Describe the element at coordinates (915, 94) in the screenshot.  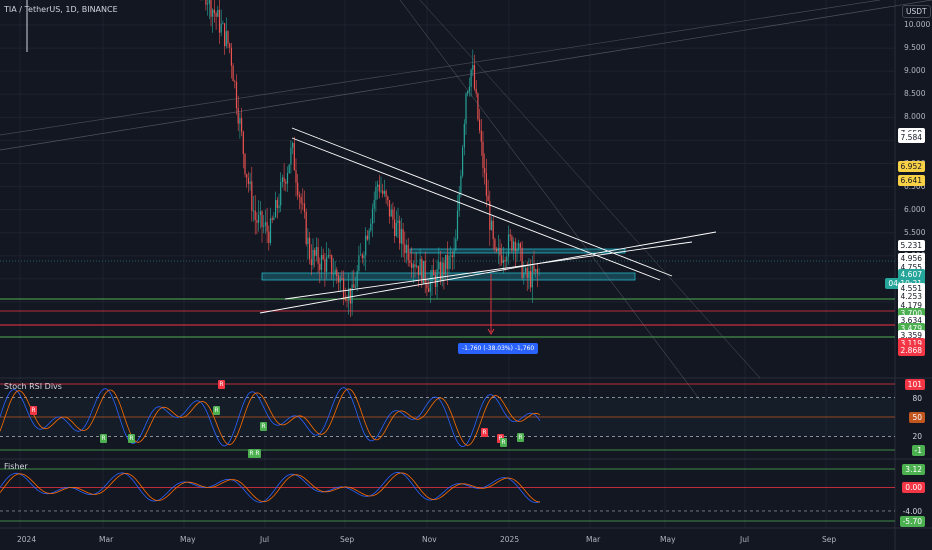
I see `price-tick: 8.500` at that location.